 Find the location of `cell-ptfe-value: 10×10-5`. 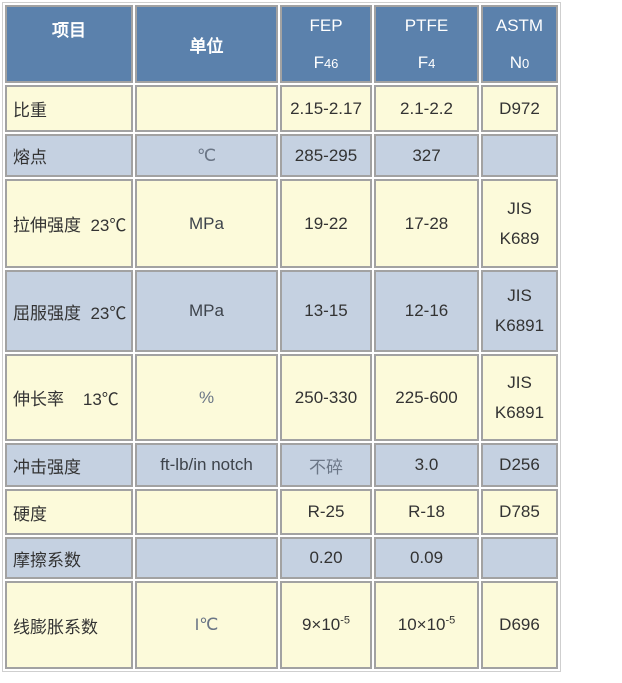

cell-ptfe-value: 10×10-5 is located at coordinates (426, 625).